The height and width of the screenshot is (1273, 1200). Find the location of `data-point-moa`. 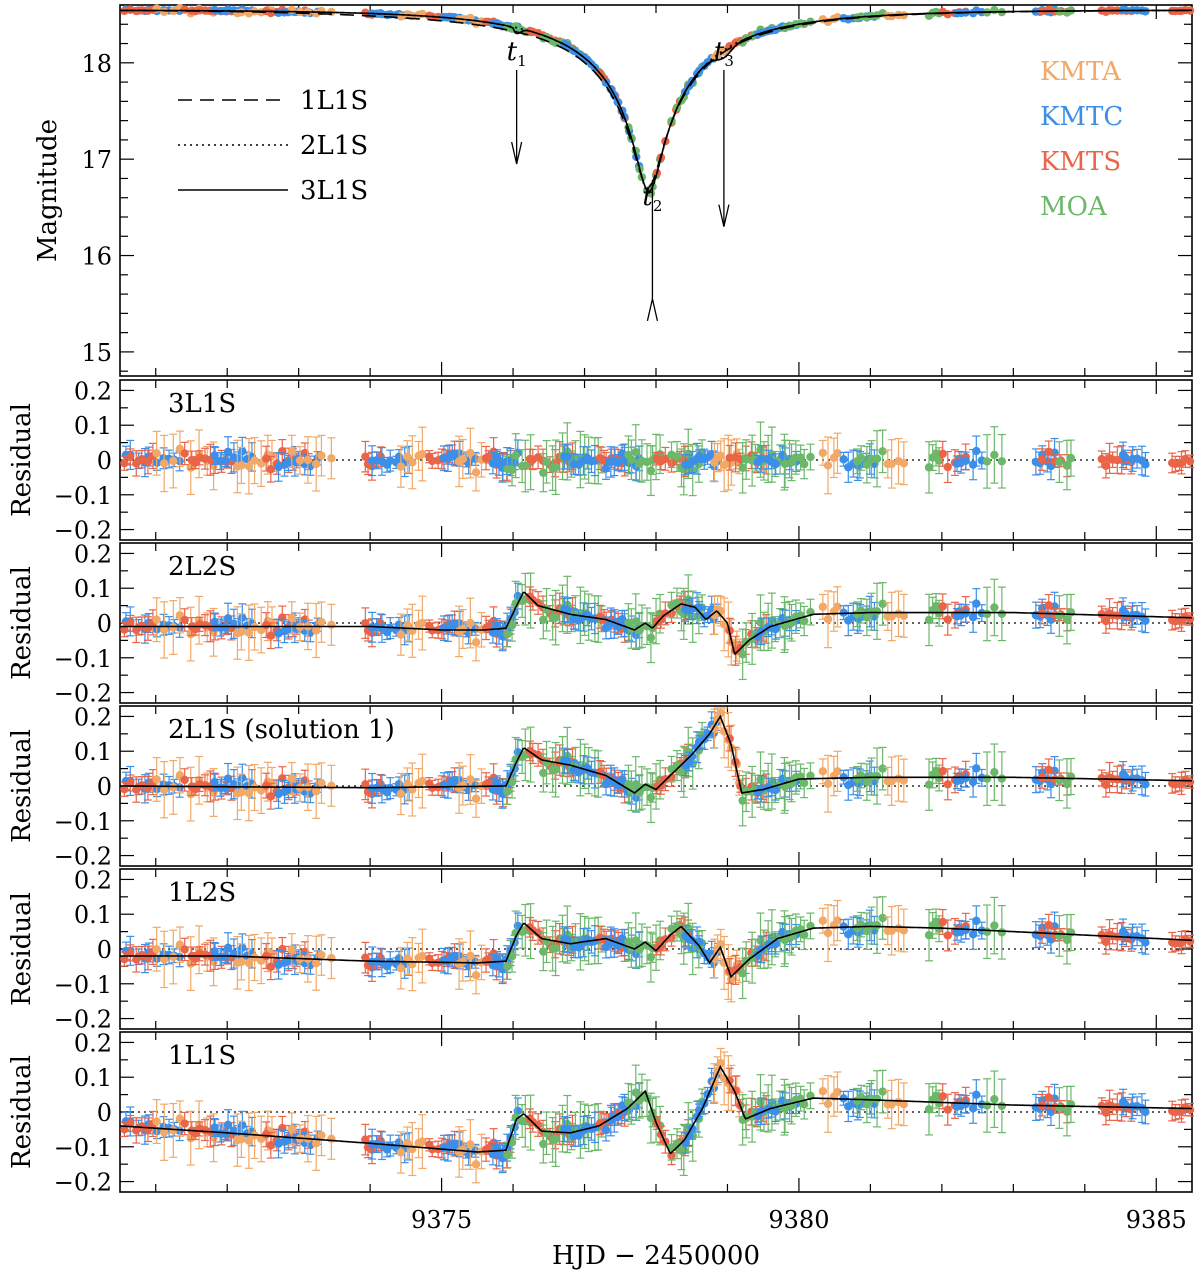

data-point-moa is located at coordinates (994, 10).